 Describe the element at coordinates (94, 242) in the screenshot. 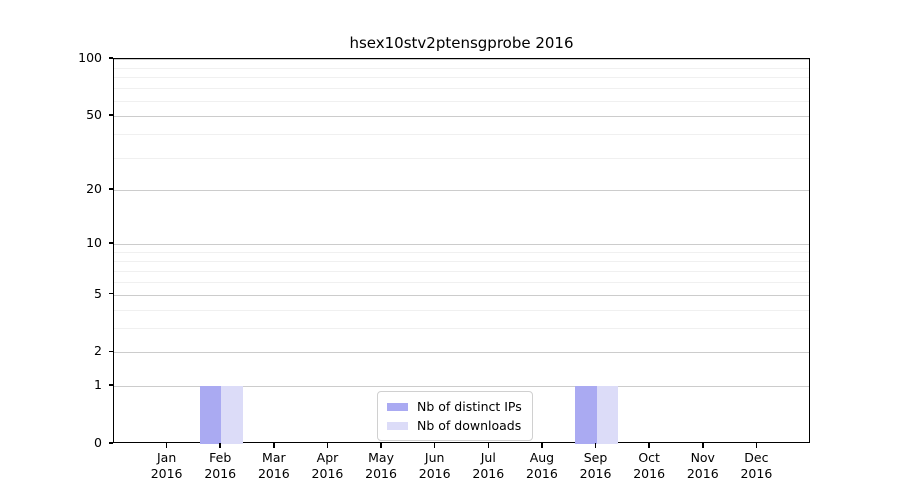

I see `y-axis-tick-label: 10` at that location.